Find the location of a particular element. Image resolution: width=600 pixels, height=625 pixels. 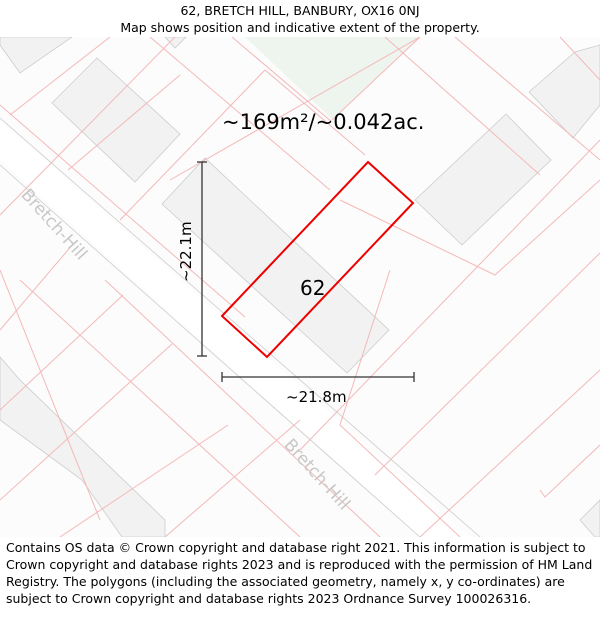

green-space is located at coordinates (332, 78).